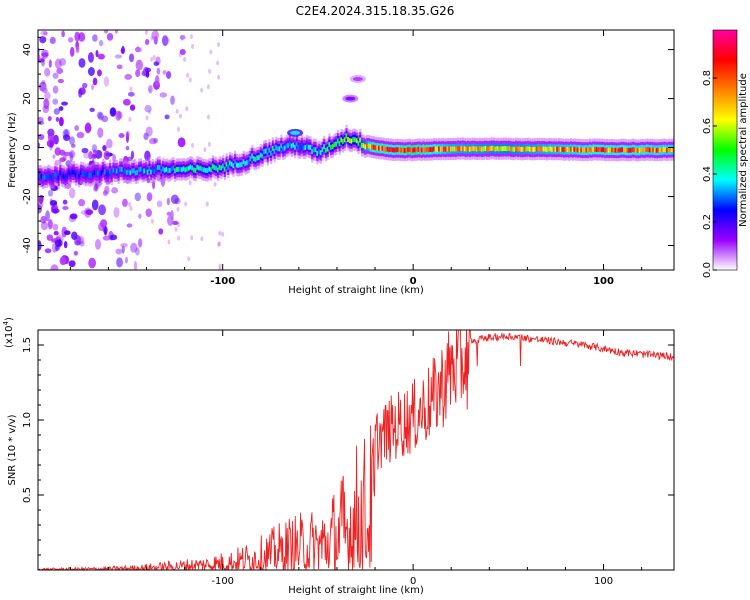  I want to click on colorbar-tick-label: 0.6, so click(707, 126).